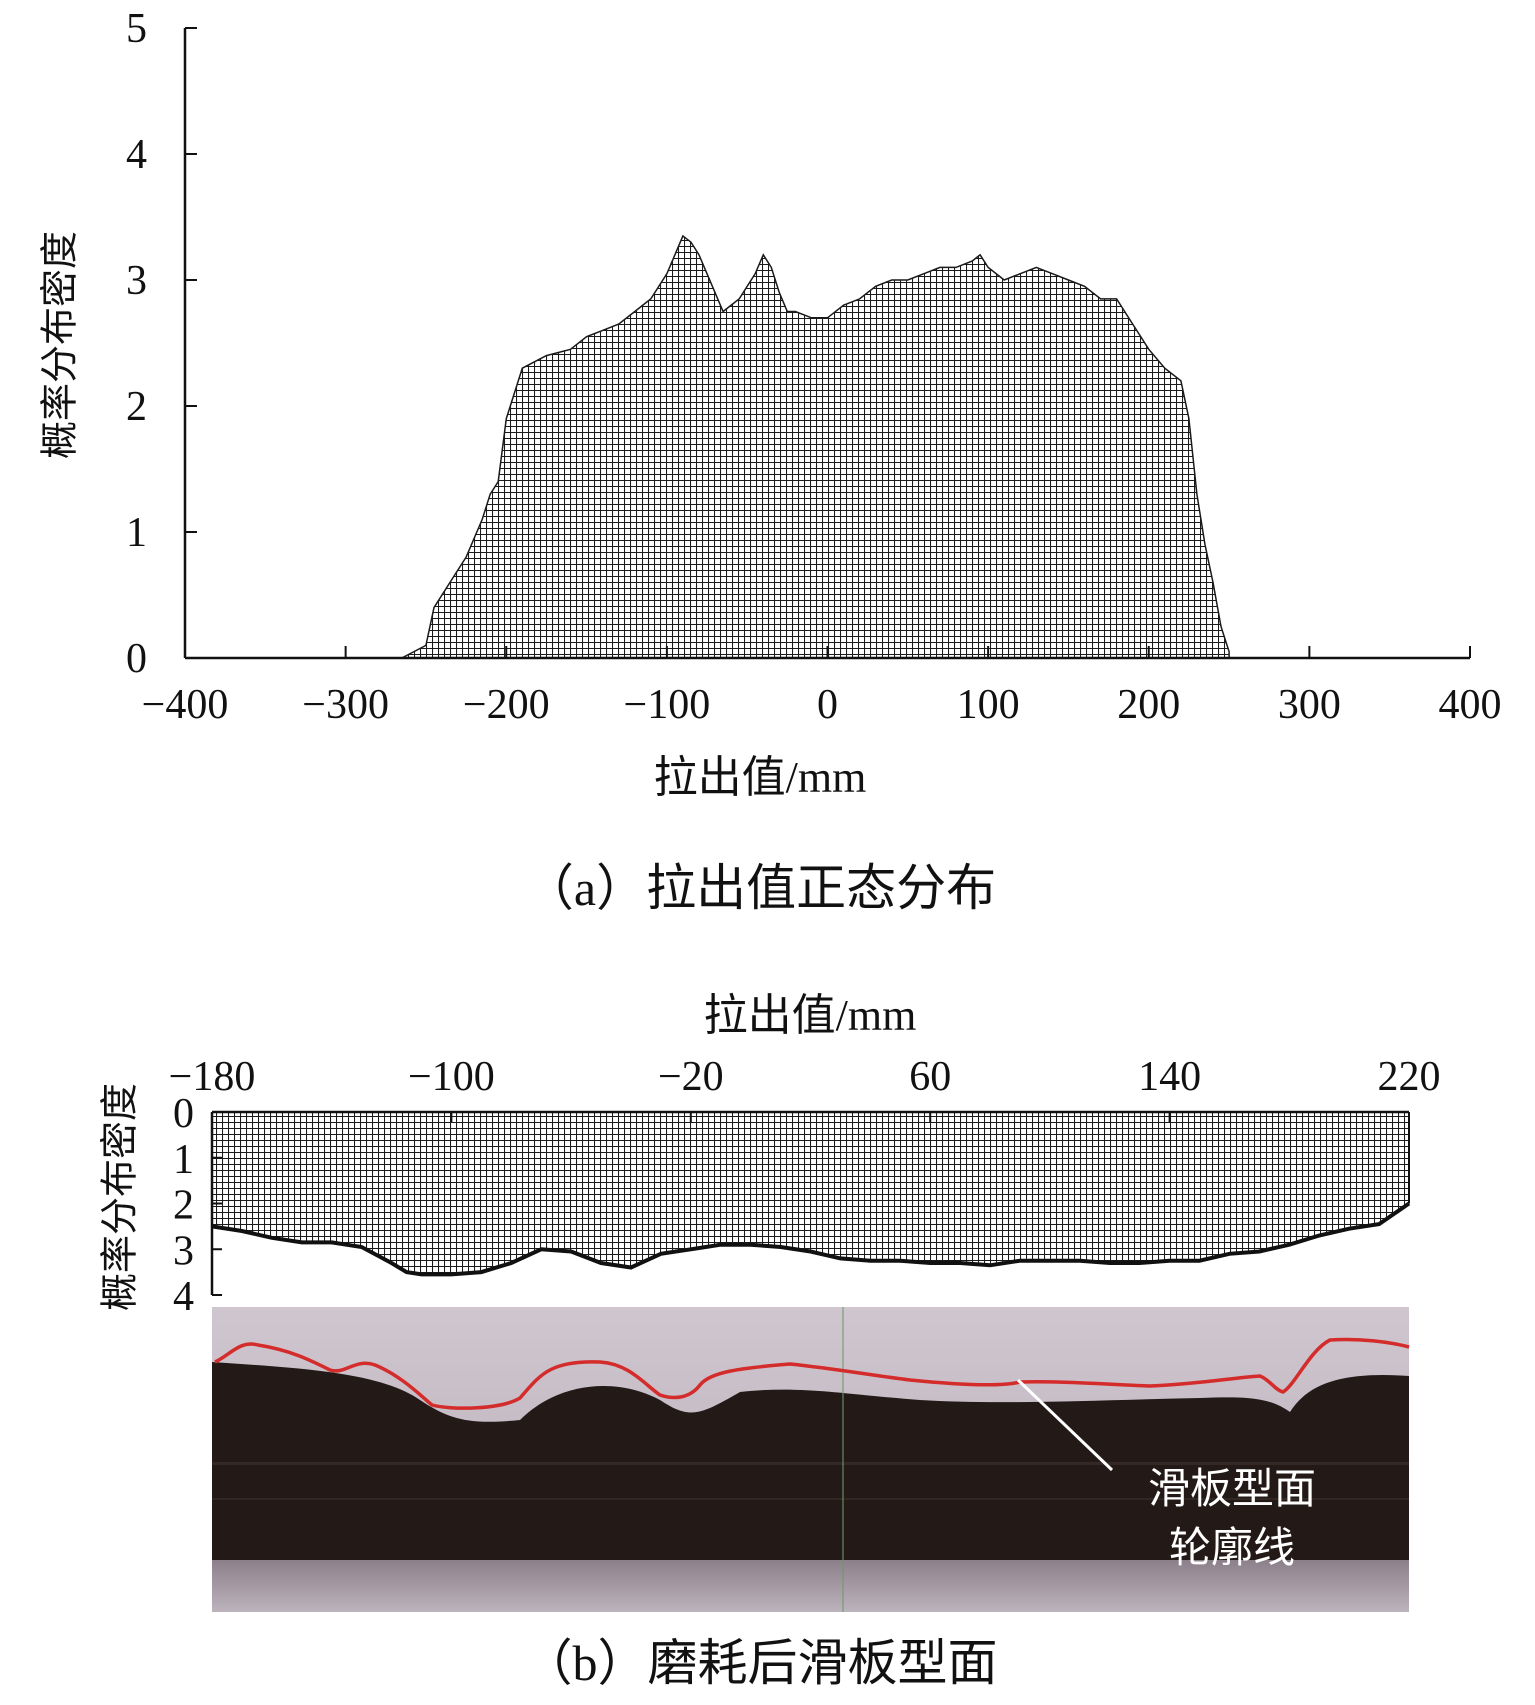  What do you see at coordinates (451, 1077) in the screenshot?
I see `chart-b-x-tick-label: −100` at bounding box center [451, 1077].